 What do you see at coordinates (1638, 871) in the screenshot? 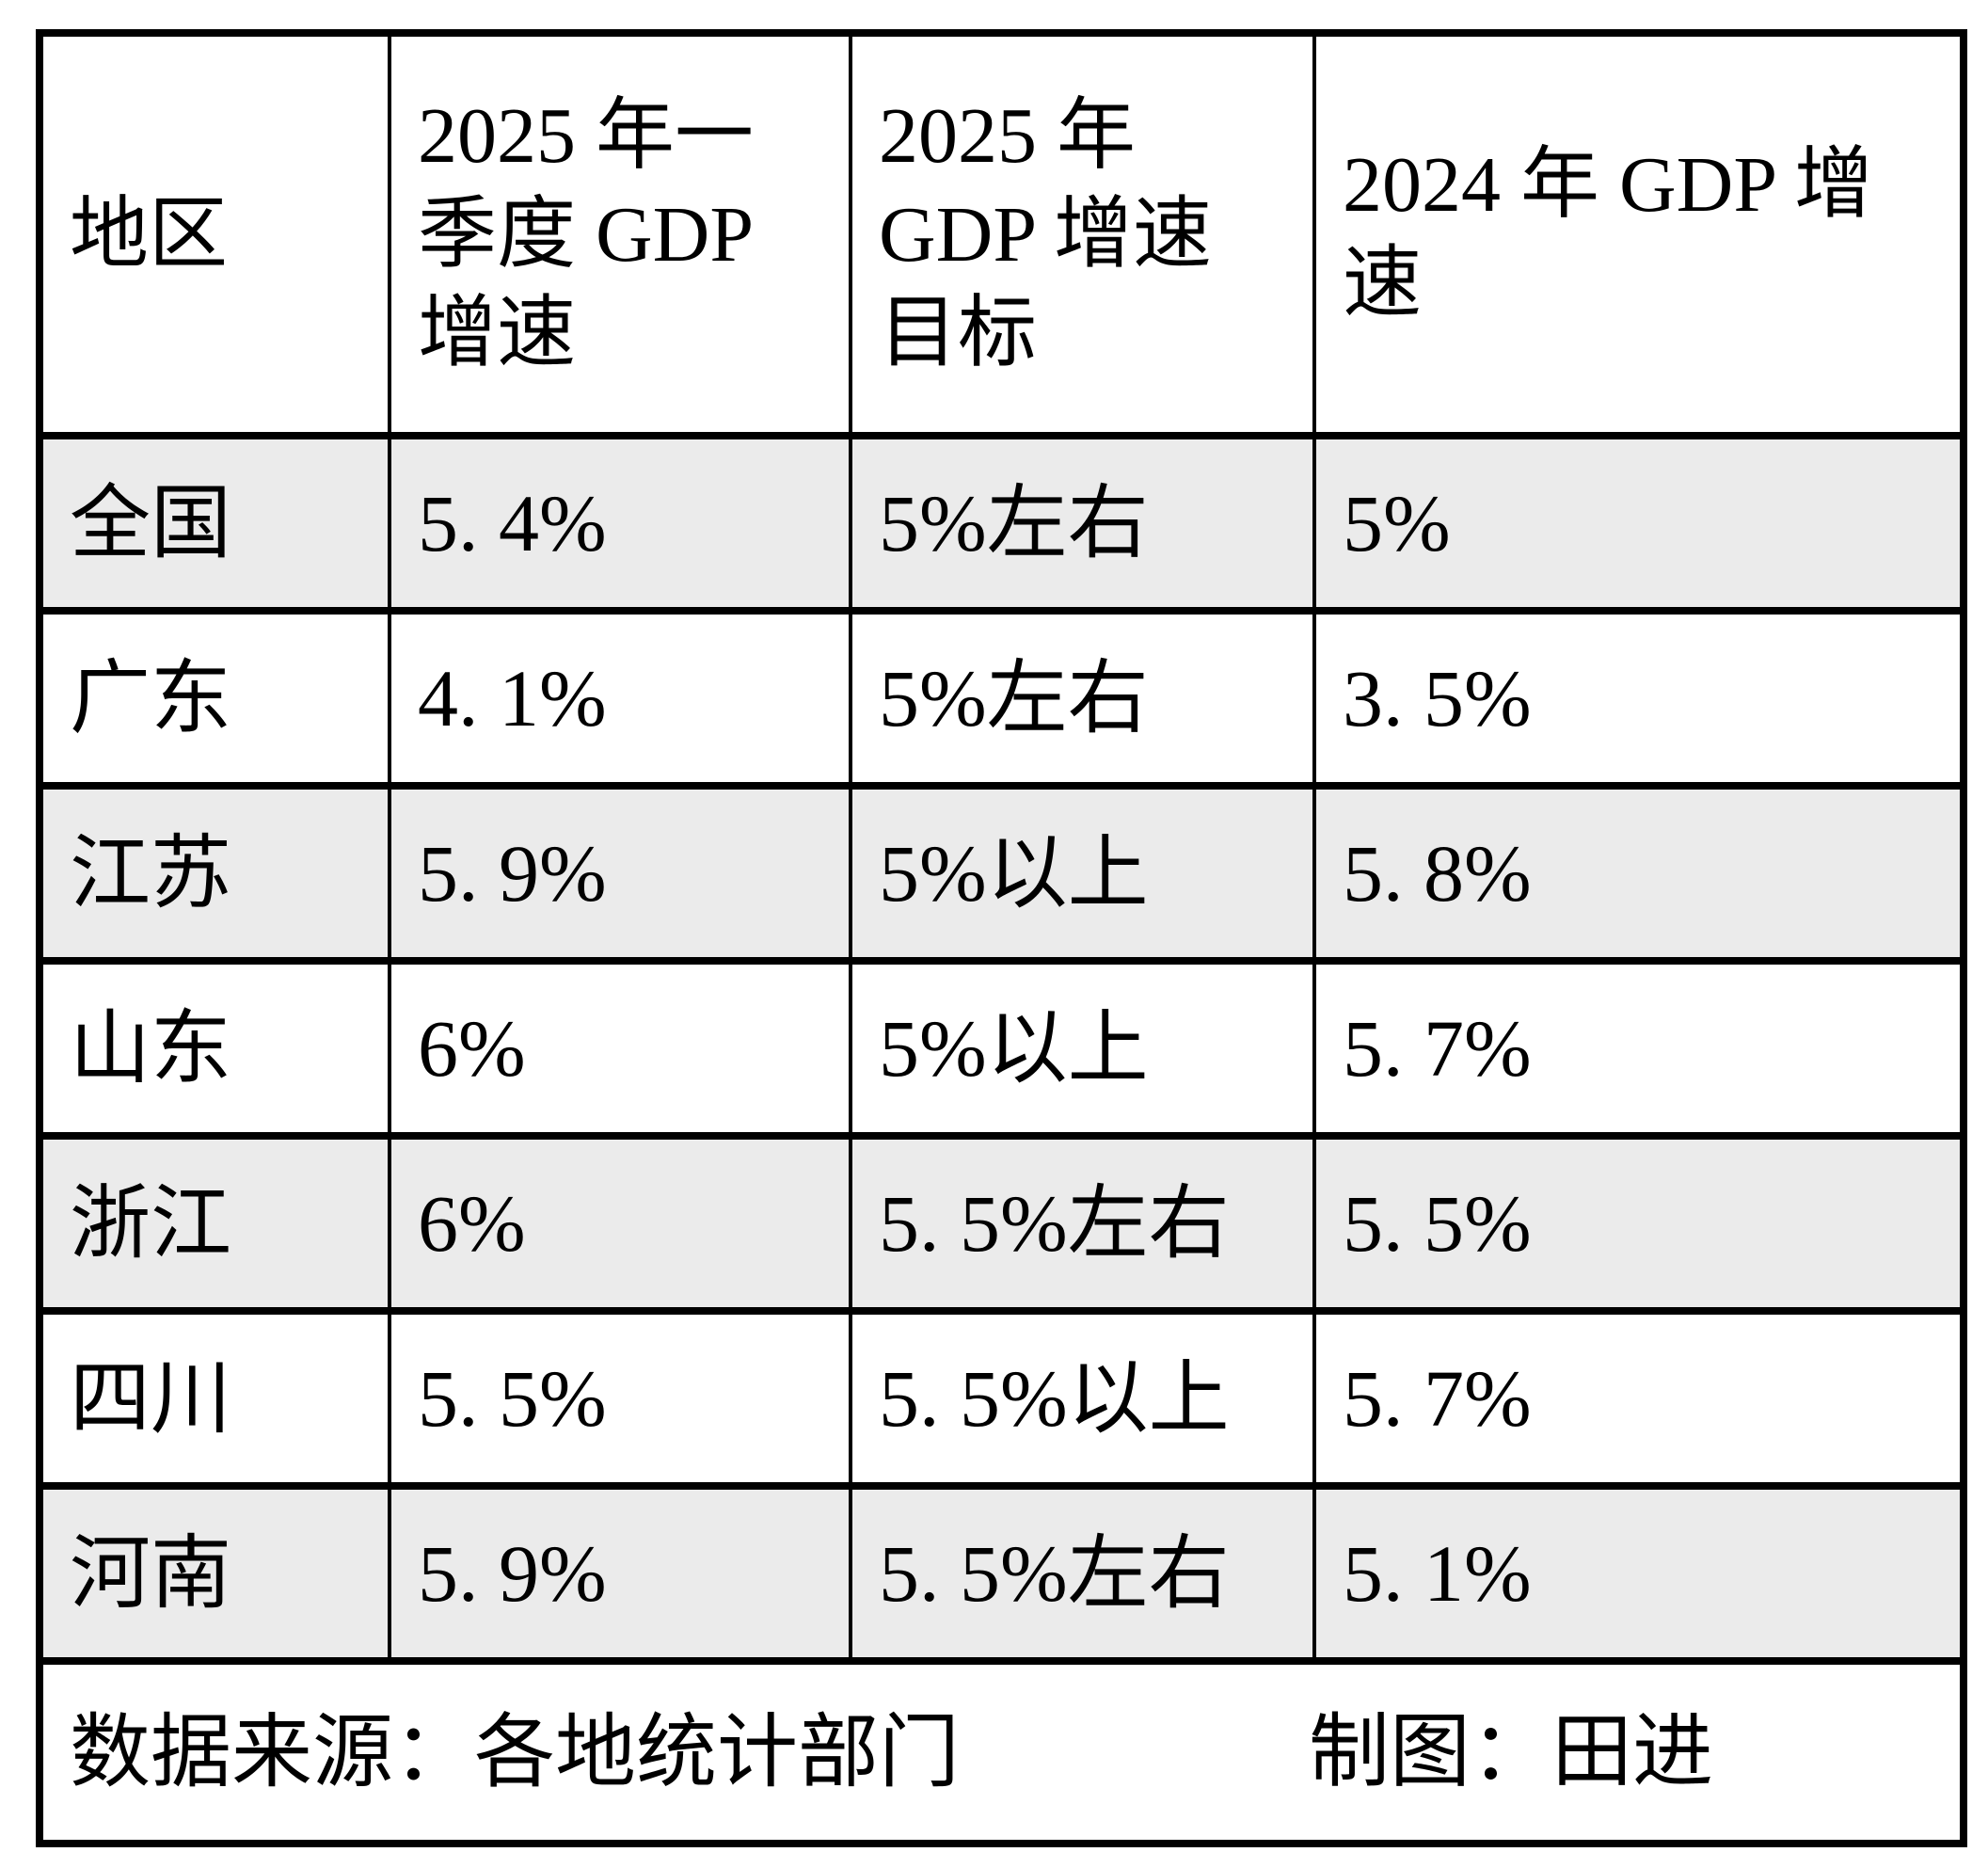
I see `gdp-2024-cell: 5. 8%` at bounding box center [1638, 871].